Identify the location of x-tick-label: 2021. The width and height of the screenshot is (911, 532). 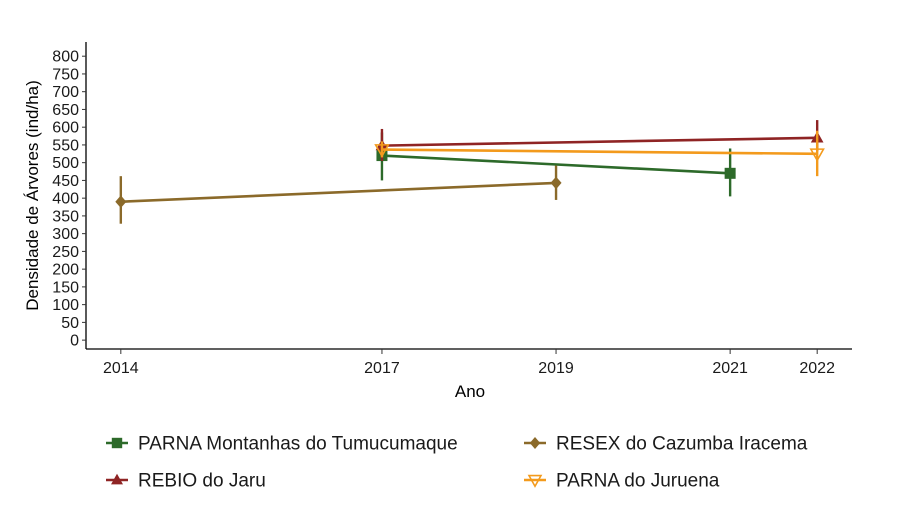
(730, 368).